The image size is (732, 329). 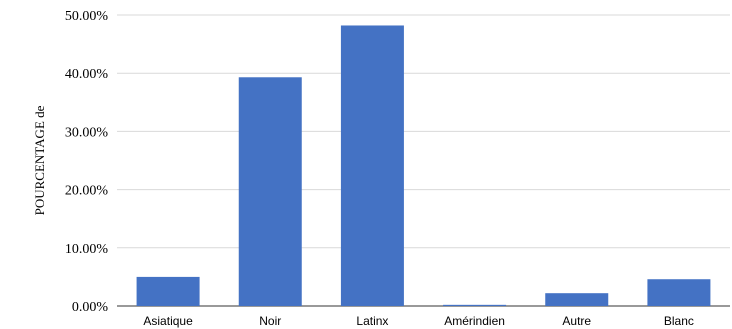 I want to click on bar-asiatique, so click(x=168, y=291).